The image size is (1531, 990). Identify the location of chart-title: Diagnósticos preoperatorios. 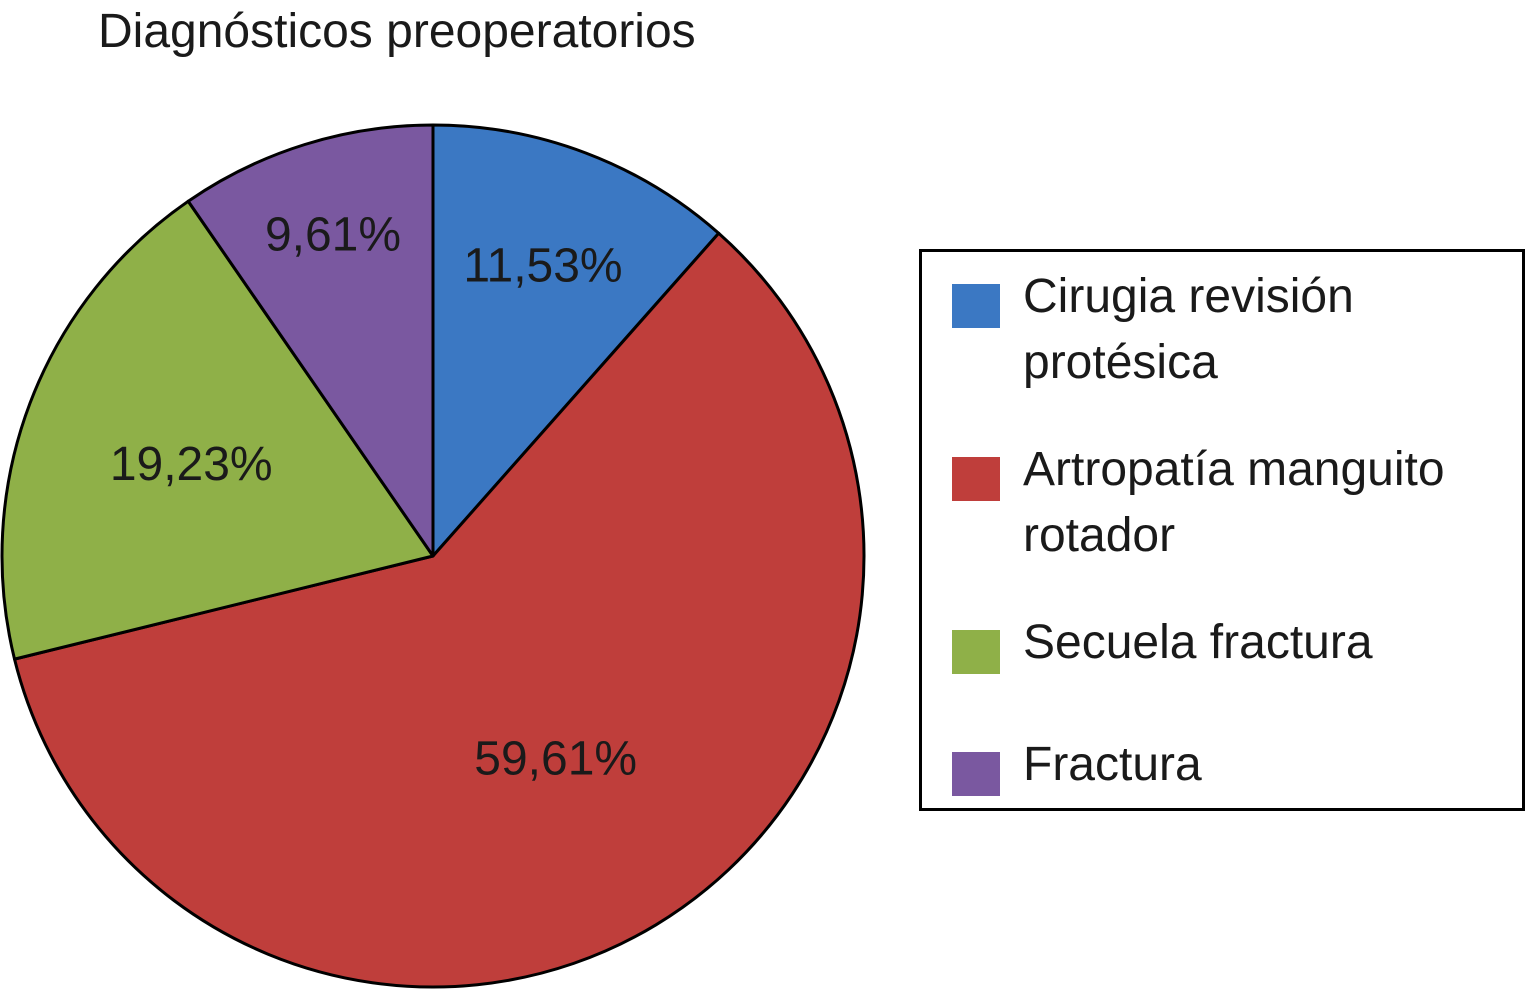
(397, 31).